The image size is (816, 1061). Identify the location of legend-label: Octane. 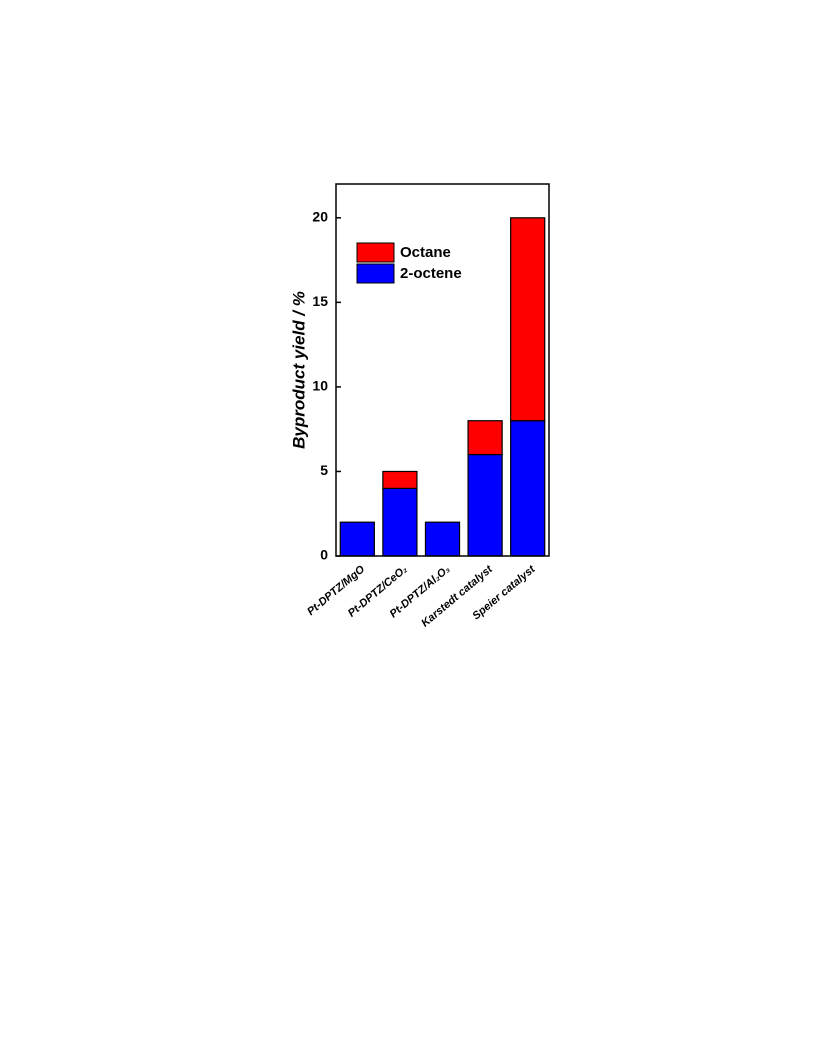
(425, 252).